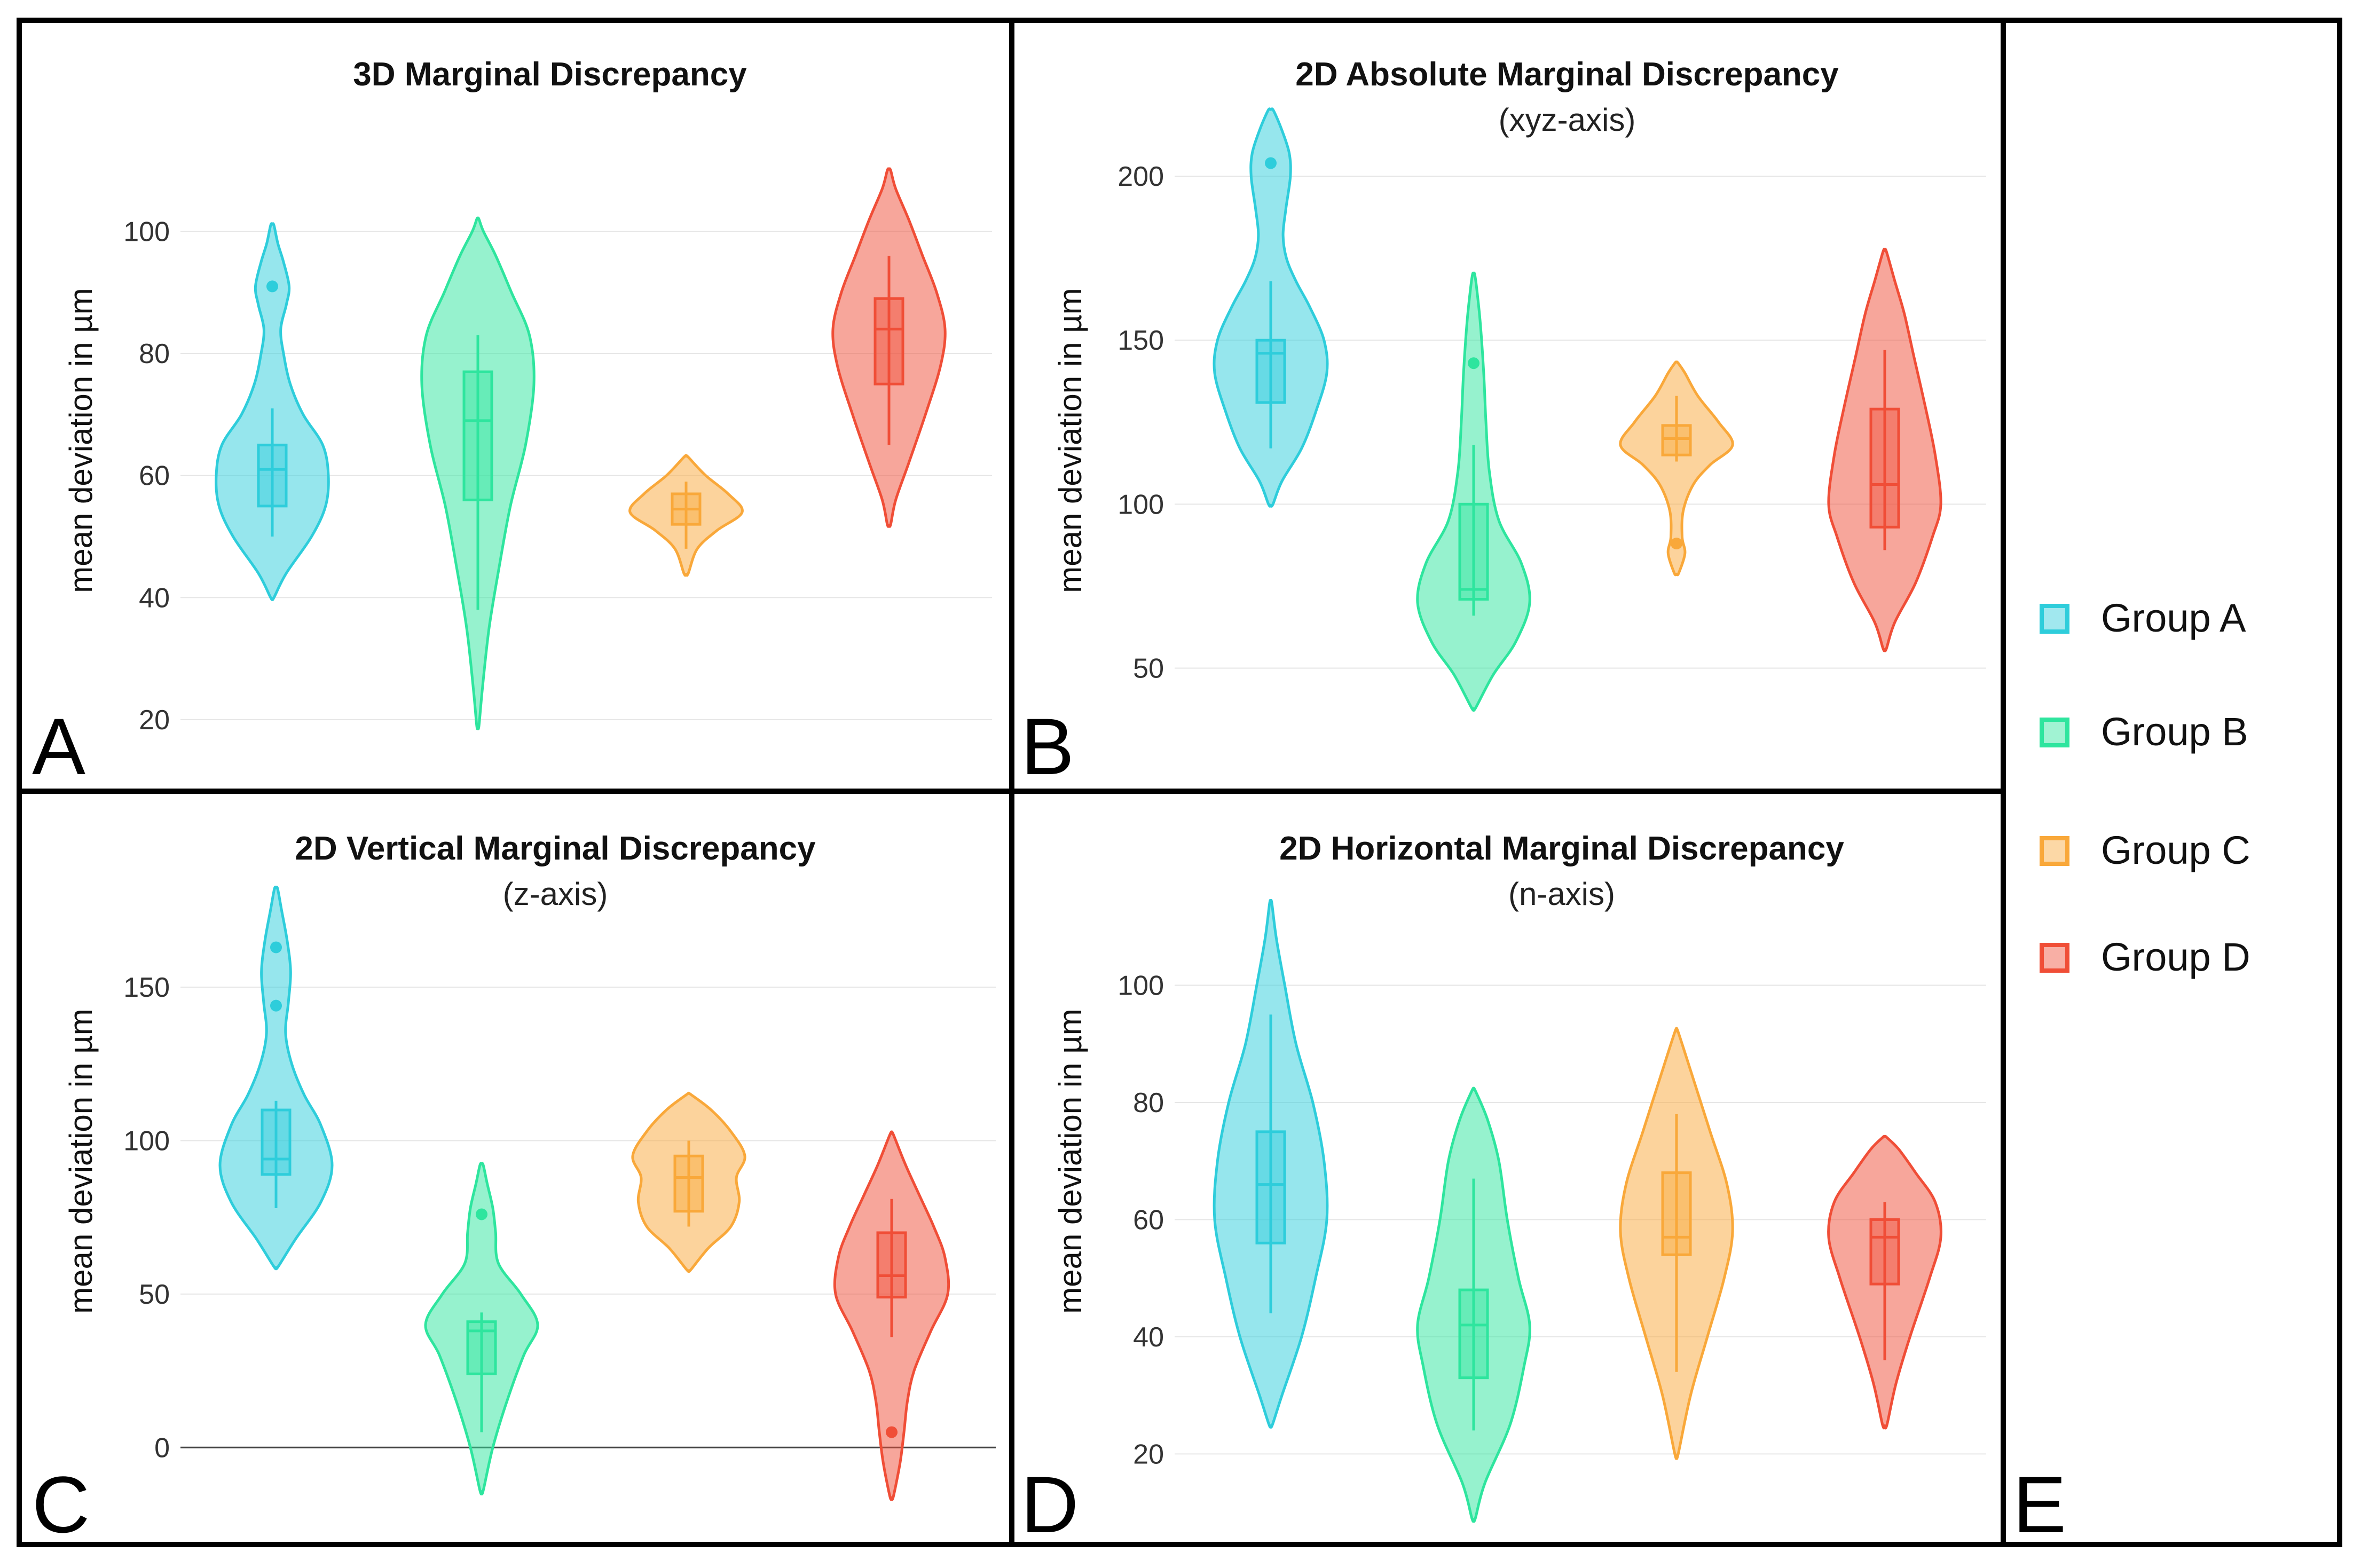  Describe the element at coordinates (1561, 894) in the screenshot. I see `panel-subtitle: (n-axis)` at that location.